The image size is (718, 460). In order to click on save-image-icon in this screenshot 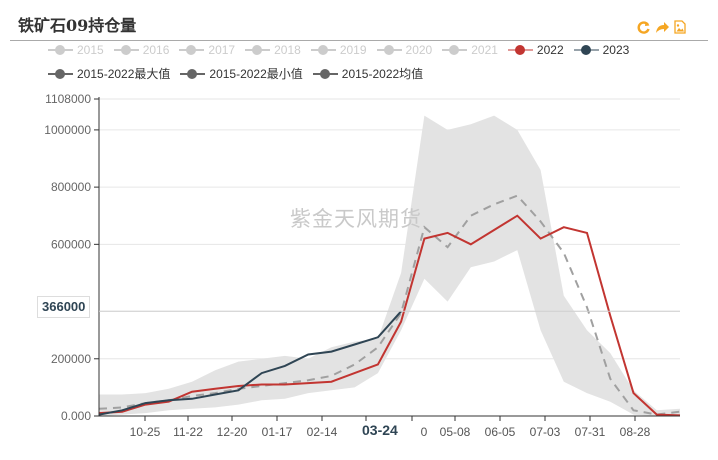, I will do `click(680, 27)`.